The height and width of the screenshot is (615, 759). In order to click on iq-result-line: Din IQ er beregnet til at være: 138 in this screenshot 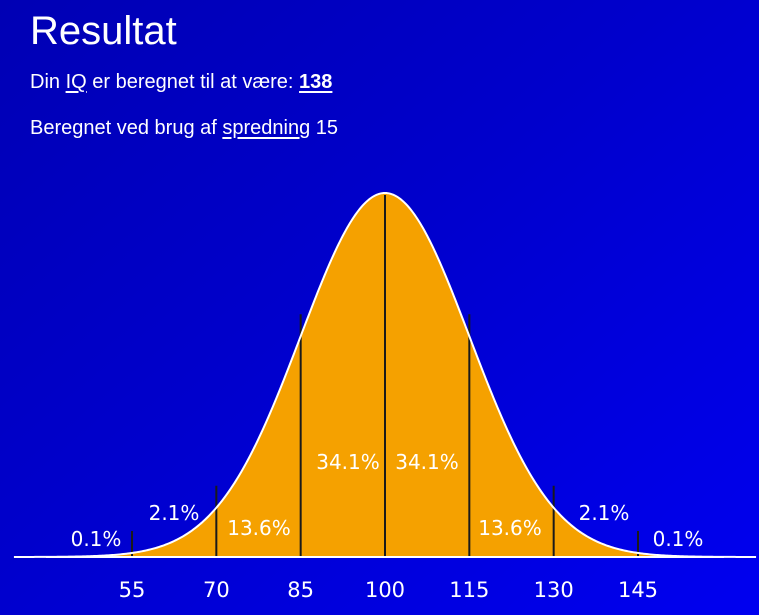, I will do `click(181, 82)`.